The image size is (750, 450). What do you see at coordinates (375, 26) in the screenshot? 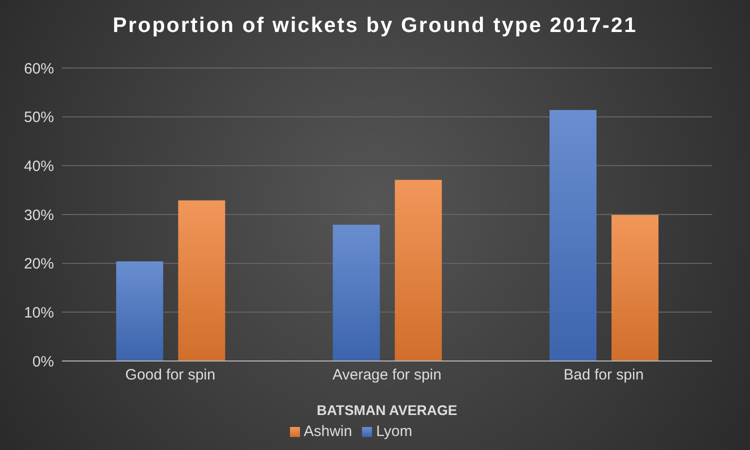
I see `chart-title: Proportion of wickets by Ground type 2017-21` at bounding box center [375, 26].